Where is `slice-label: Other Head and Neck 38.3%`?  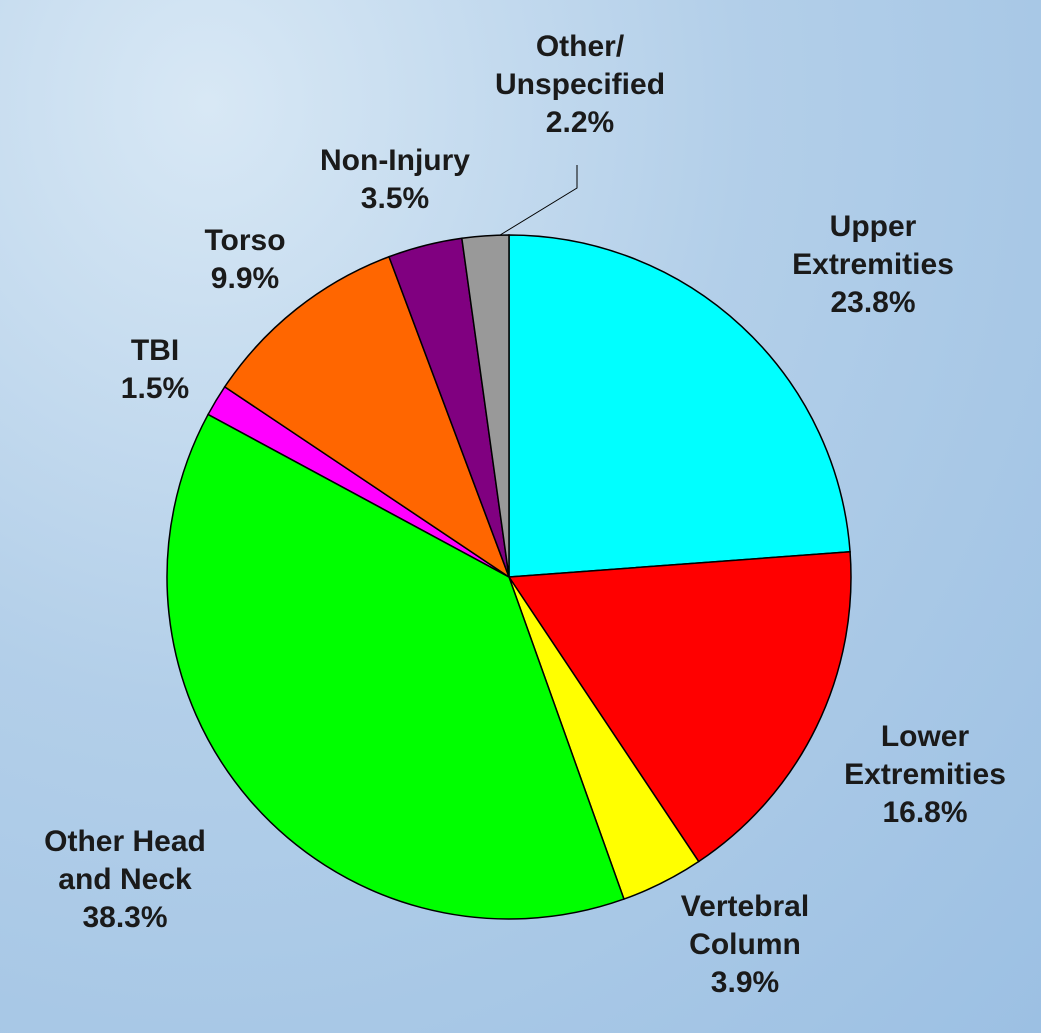 slice-label: Other Head and Neck 38.3% is located at coordinates (125, 880).